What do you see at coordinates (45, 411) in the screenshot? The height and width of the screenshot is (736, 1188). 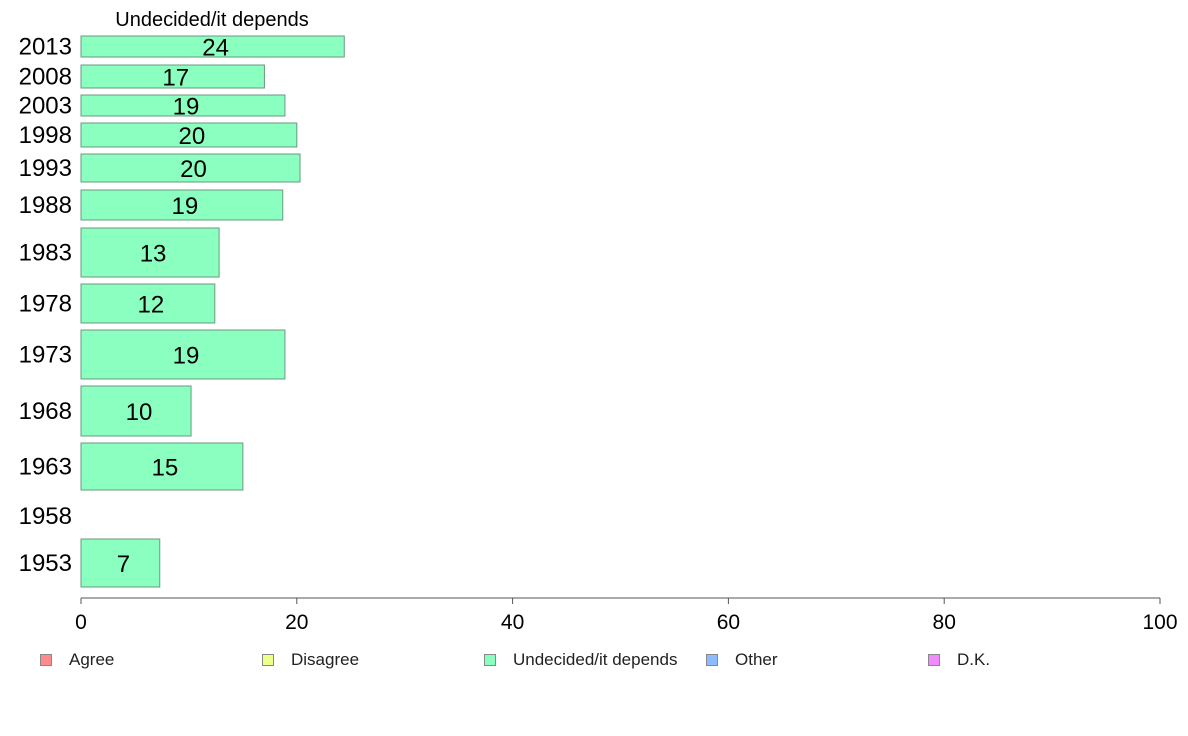 I see `y-tick-label: 1968` at bounding box center [45, 411].